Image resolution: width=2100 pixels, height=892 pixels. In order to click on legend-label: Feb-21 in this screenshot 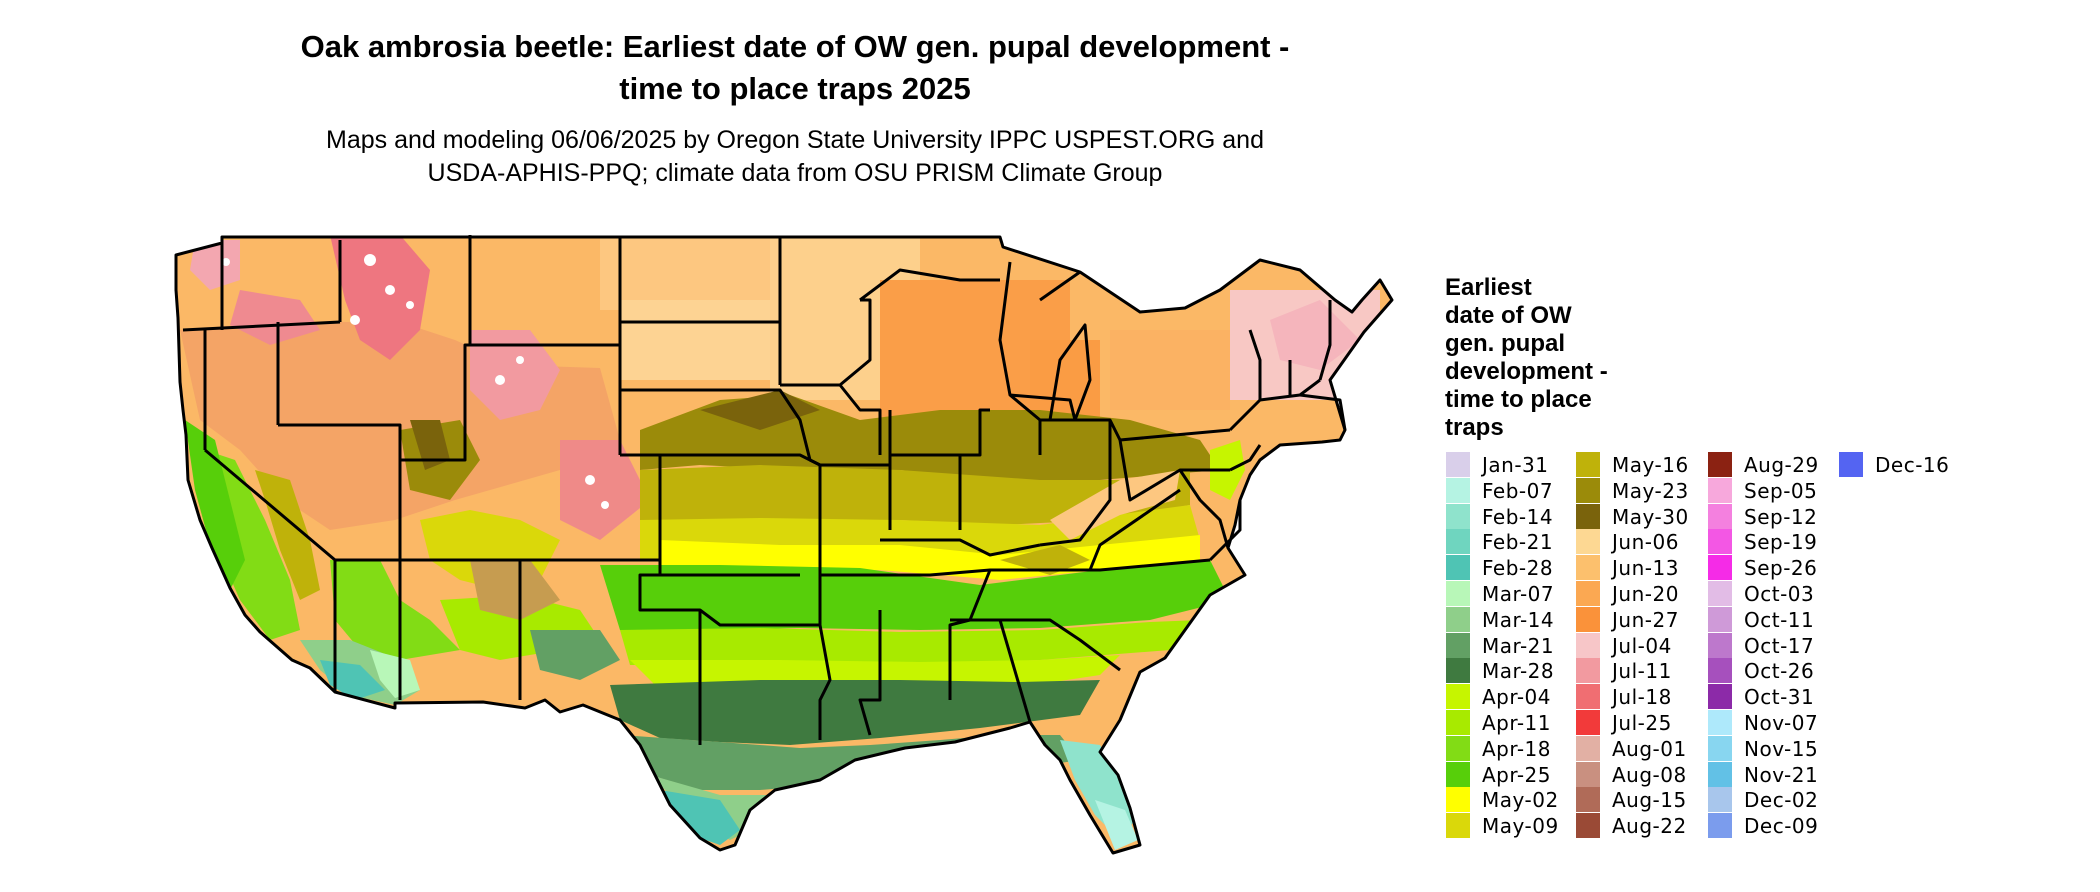, I will do `click(1518, 542)`.